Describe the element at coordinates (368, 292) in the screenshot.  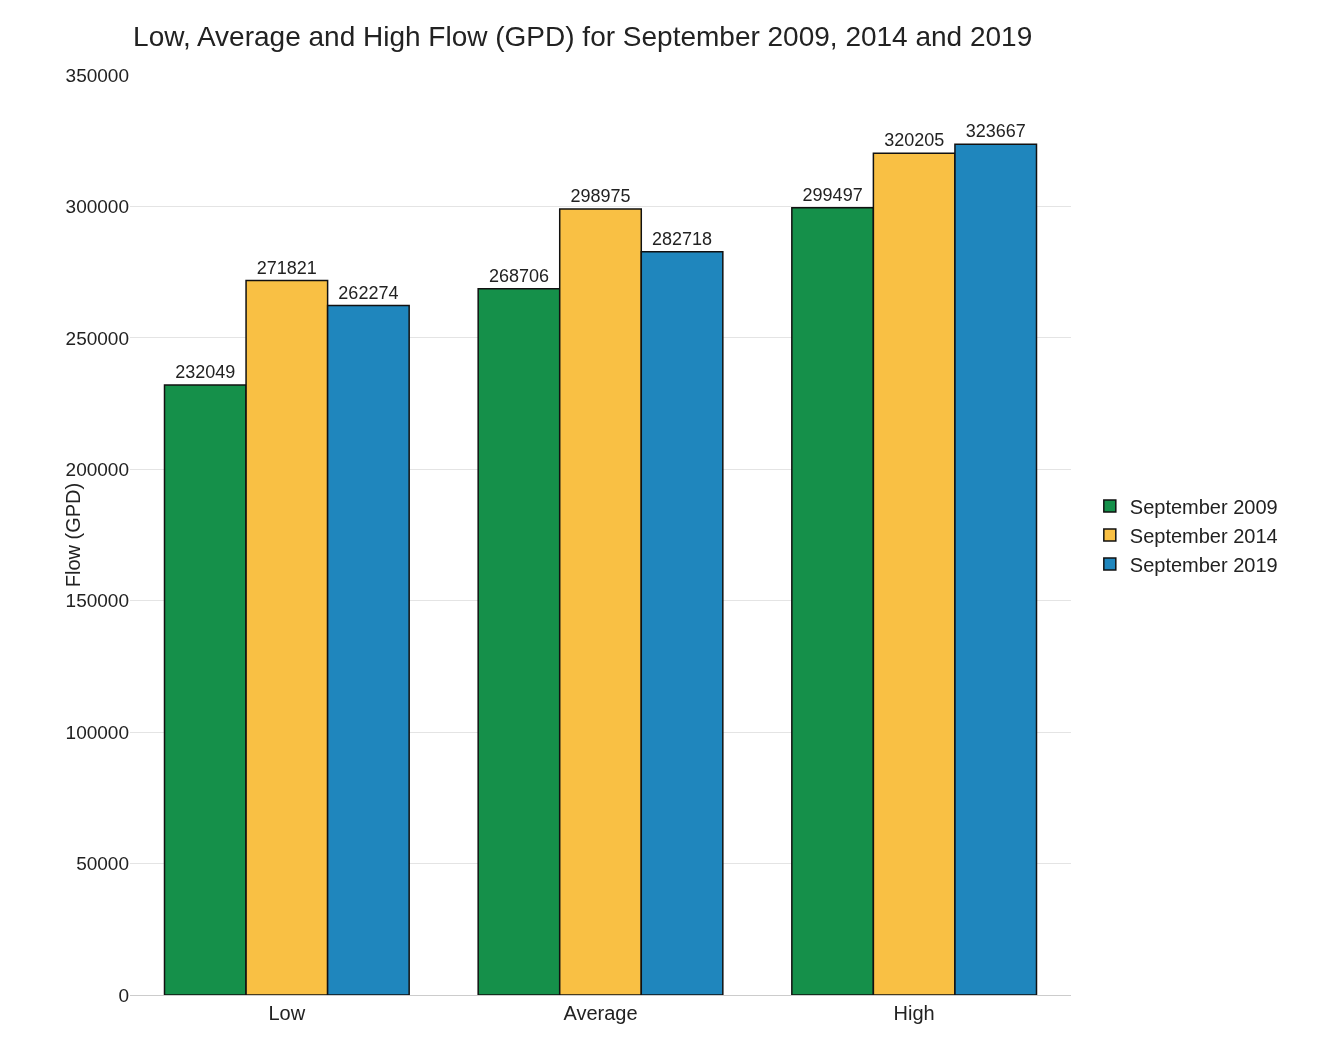
I see `data-label: 262274` at that location.